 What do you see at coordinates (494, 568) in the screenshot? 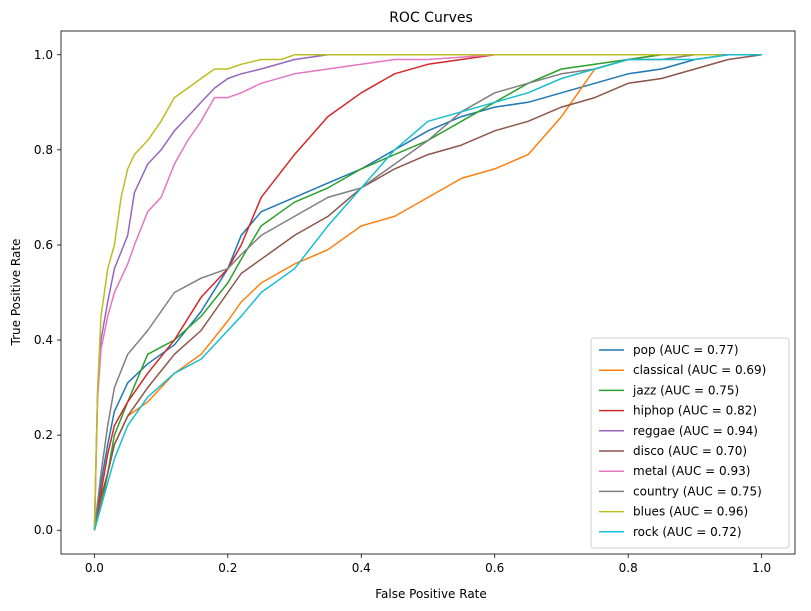
I see `x-tick-label: 0.6` at bounding box center [494, 568].